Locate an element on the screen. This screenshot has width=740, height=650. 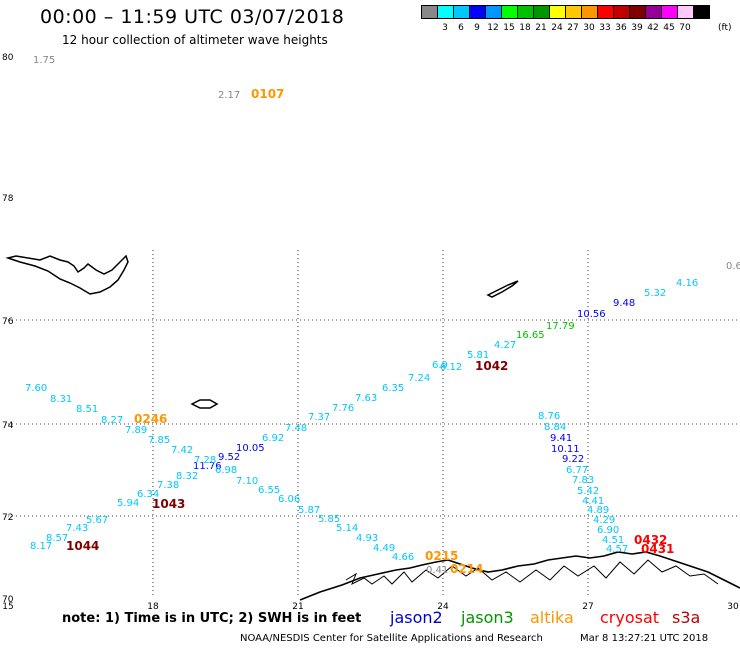
wave-height-reading: 6.06 is located at coordinates (289, 499).